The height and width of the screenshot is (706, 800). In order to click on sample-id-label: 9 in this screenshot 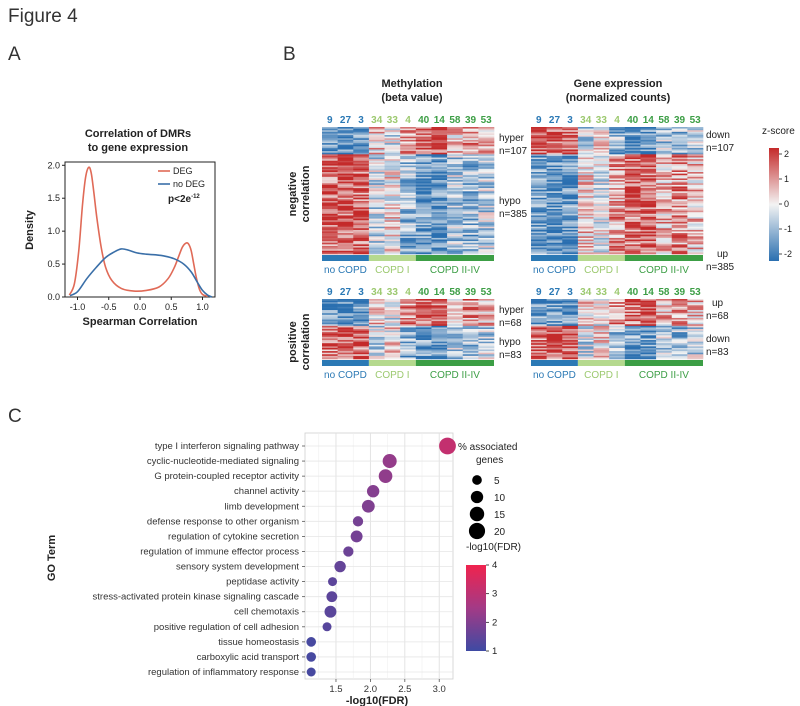, I will do `click(539, 292)`.